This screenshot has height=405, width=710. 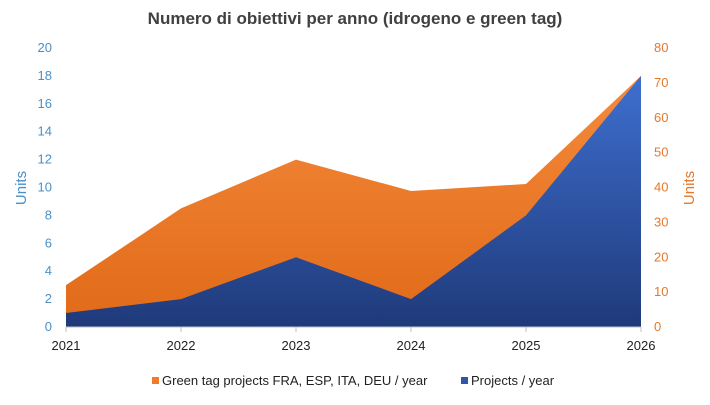 What do you see at coordinates (661, 291) in the screenshot?
I see `right-tick-label: 10` at bounding box center [661, 291].